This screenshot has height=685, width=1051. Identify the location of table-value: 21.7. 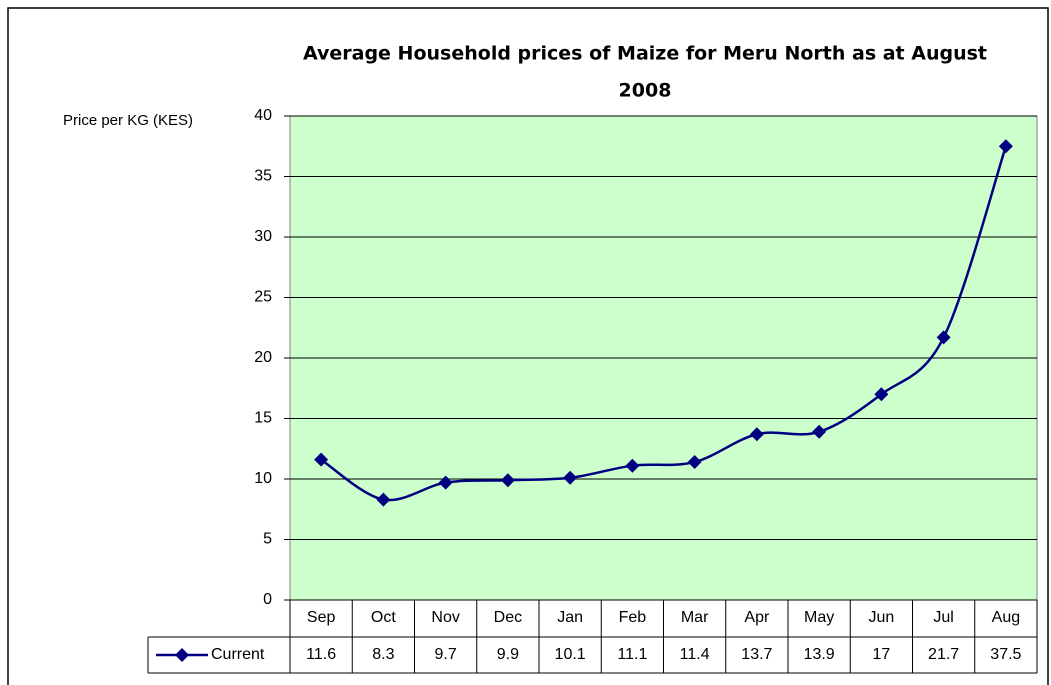
(943, 654).